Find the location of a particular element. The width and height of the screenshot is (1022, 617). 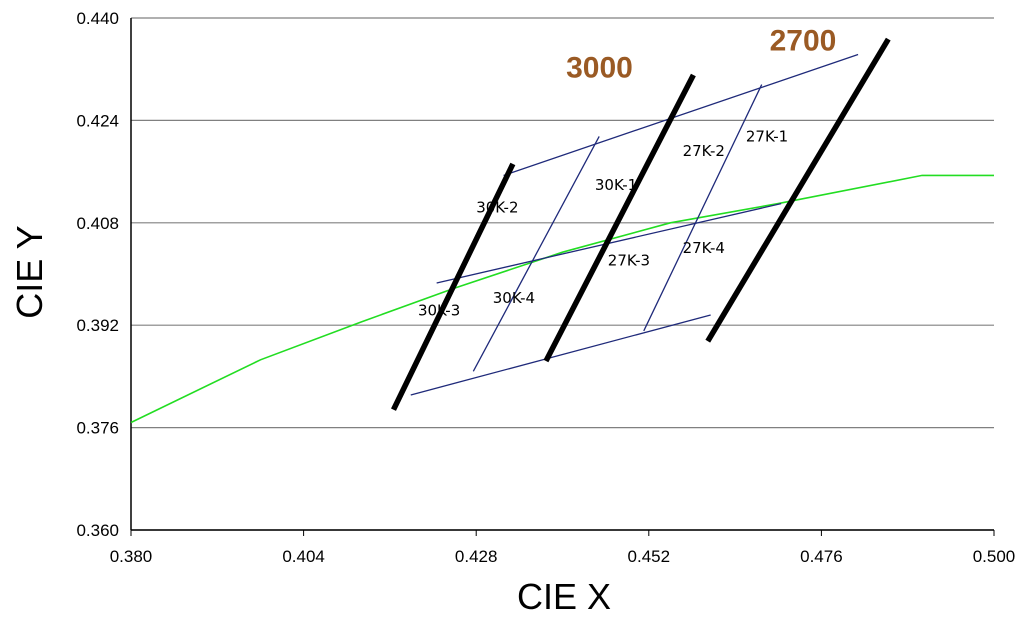

y-tick-label: 0.408 is located at coordinates (97, 223).